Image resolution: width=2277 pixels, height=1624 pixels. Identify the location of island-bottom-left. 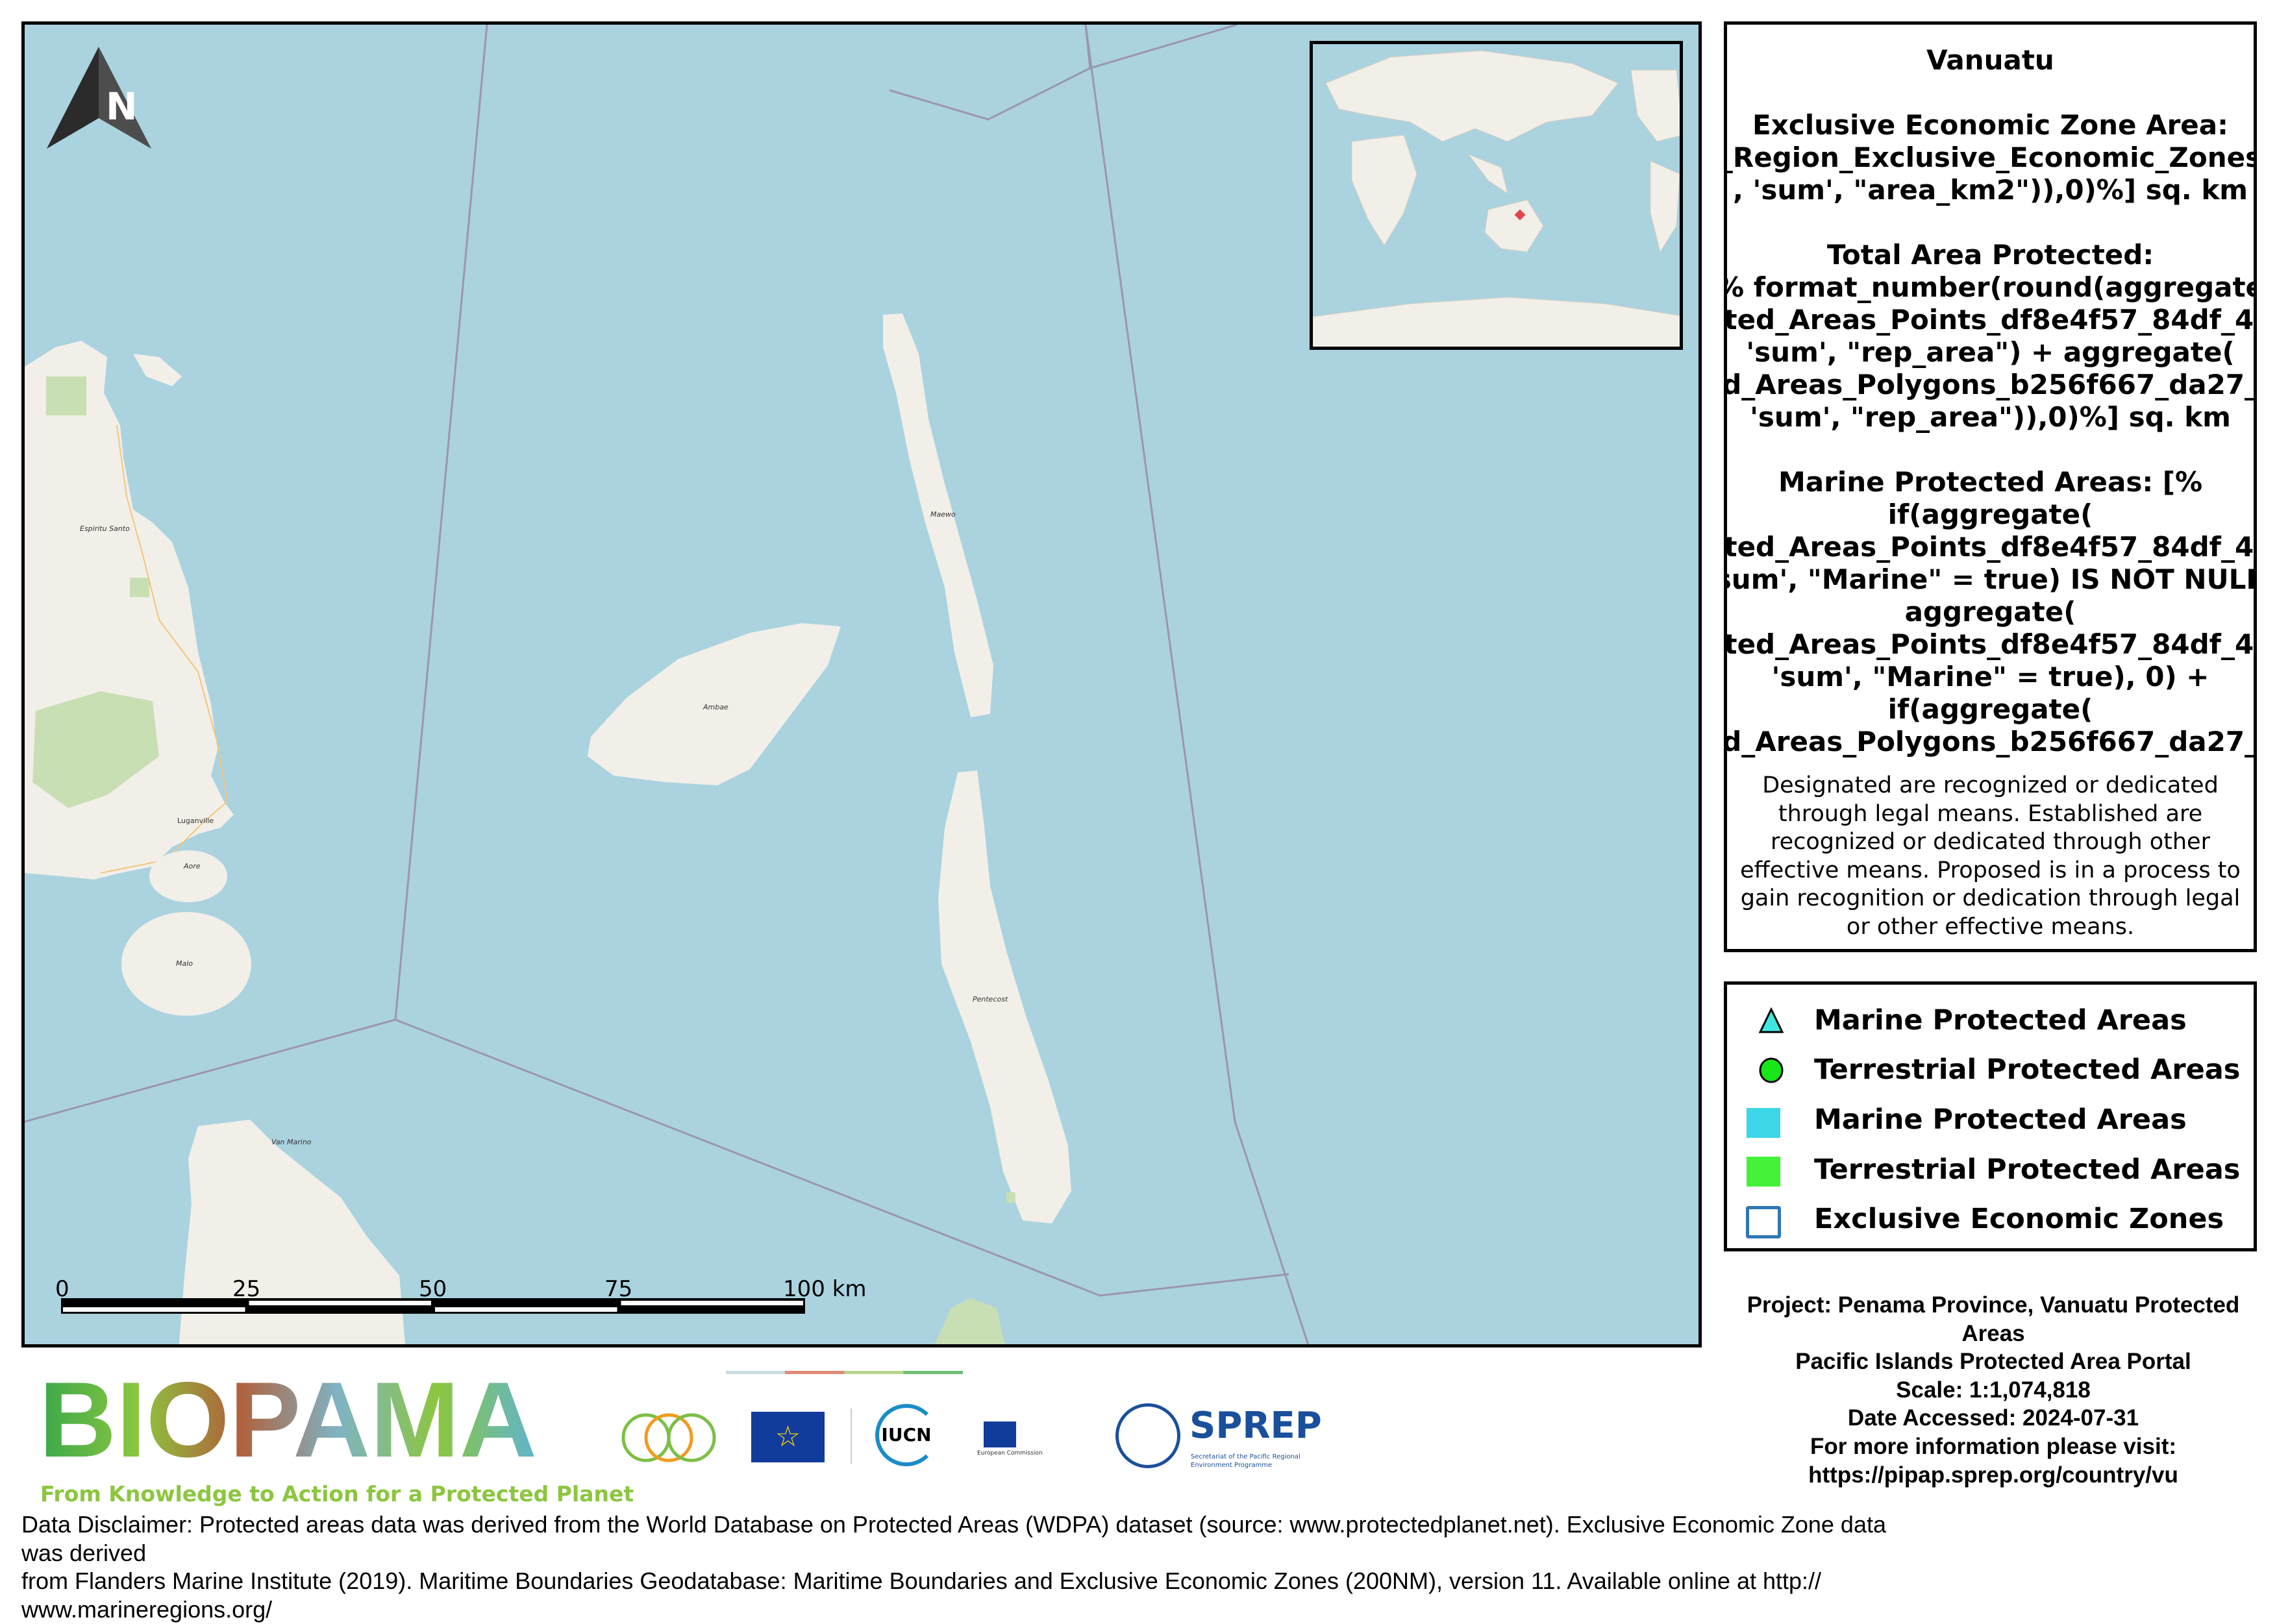
(292, 1232).